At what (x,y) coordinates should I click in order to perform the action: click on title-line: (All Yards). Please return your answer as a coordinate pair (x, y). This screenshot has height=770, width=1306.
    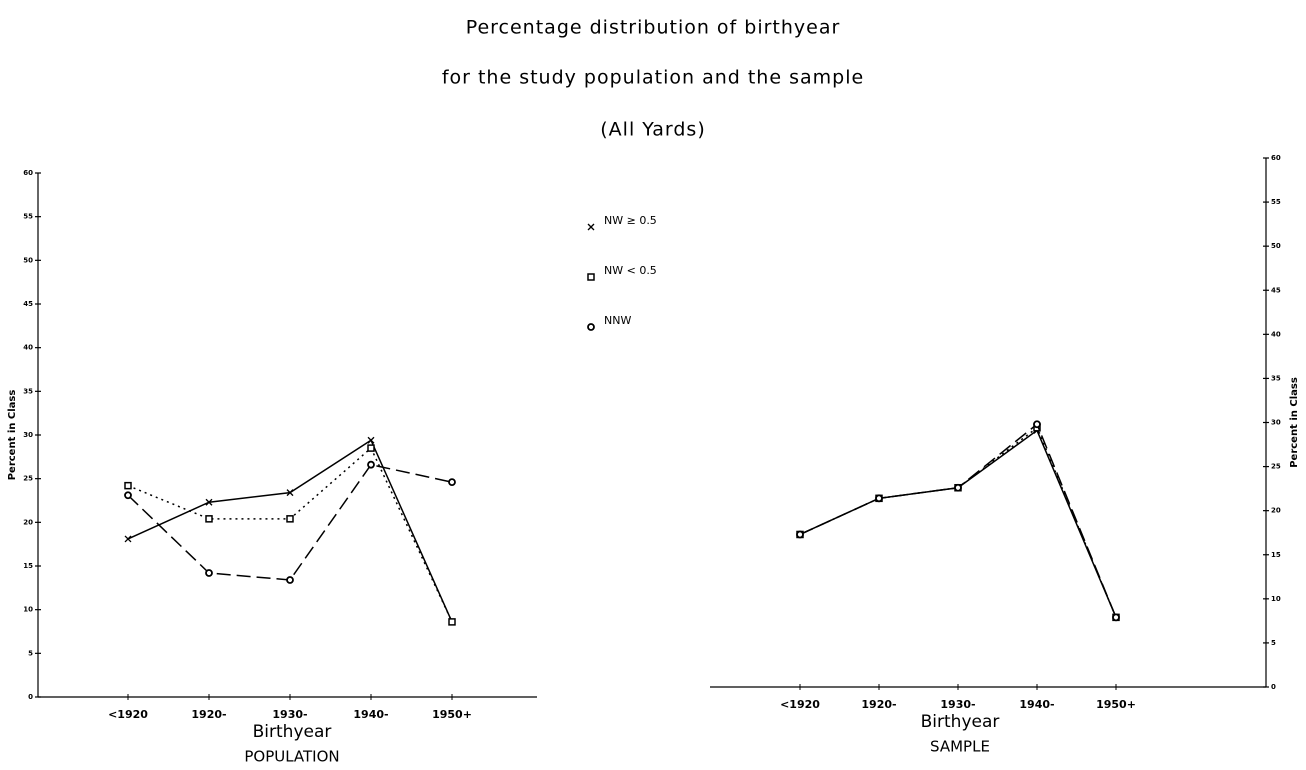
    Looking at the image, I should click on (653, 130).